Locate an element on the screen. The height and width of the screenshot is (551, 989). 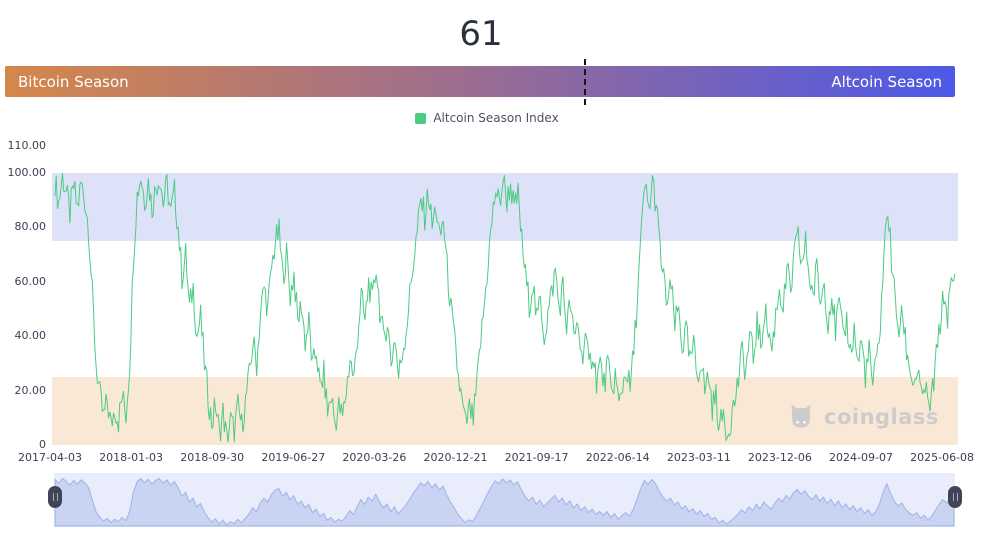
legend-swatch-icon is located at coordinates (421, 118).